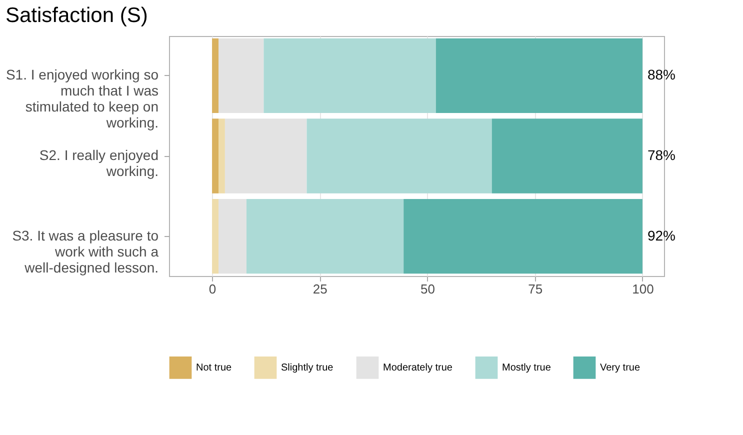  What do you see at coordinates (427, 289) in the screenshot?
I see `x-tick-label: 50` at bounding box center [427, 289].